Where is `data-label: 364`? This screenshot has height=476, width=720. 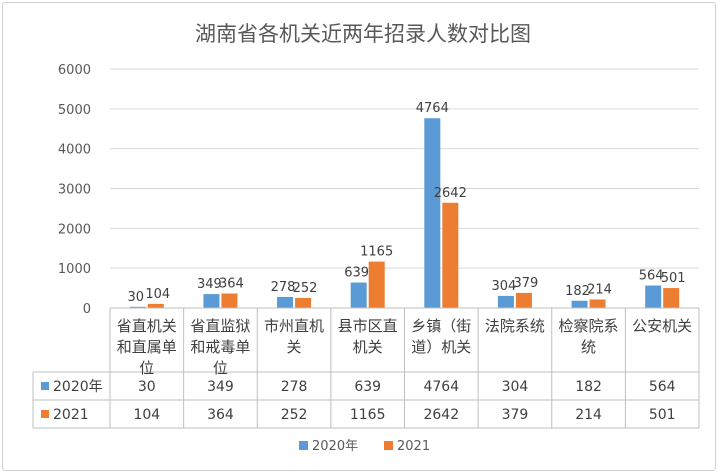 data-label: 364 is located at coordinates (231, 284).